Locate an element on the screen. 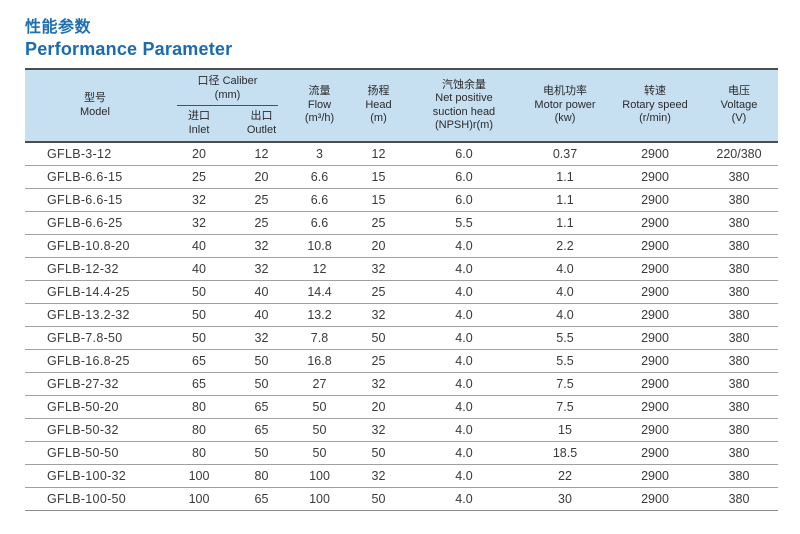 This screenshot has width=800, height=534. table-row: GFLB-7.8-50 50 32 7.8 50 4.0 5.5 2900 380 is located at coordinates (401, 338).